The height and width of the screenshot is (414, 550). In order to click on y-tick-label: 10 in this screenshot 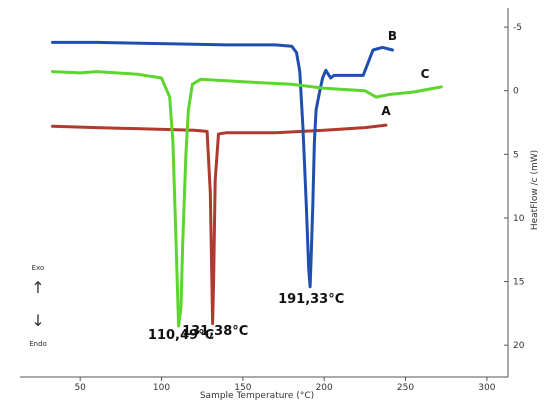, I will do `click(519, 219)`.